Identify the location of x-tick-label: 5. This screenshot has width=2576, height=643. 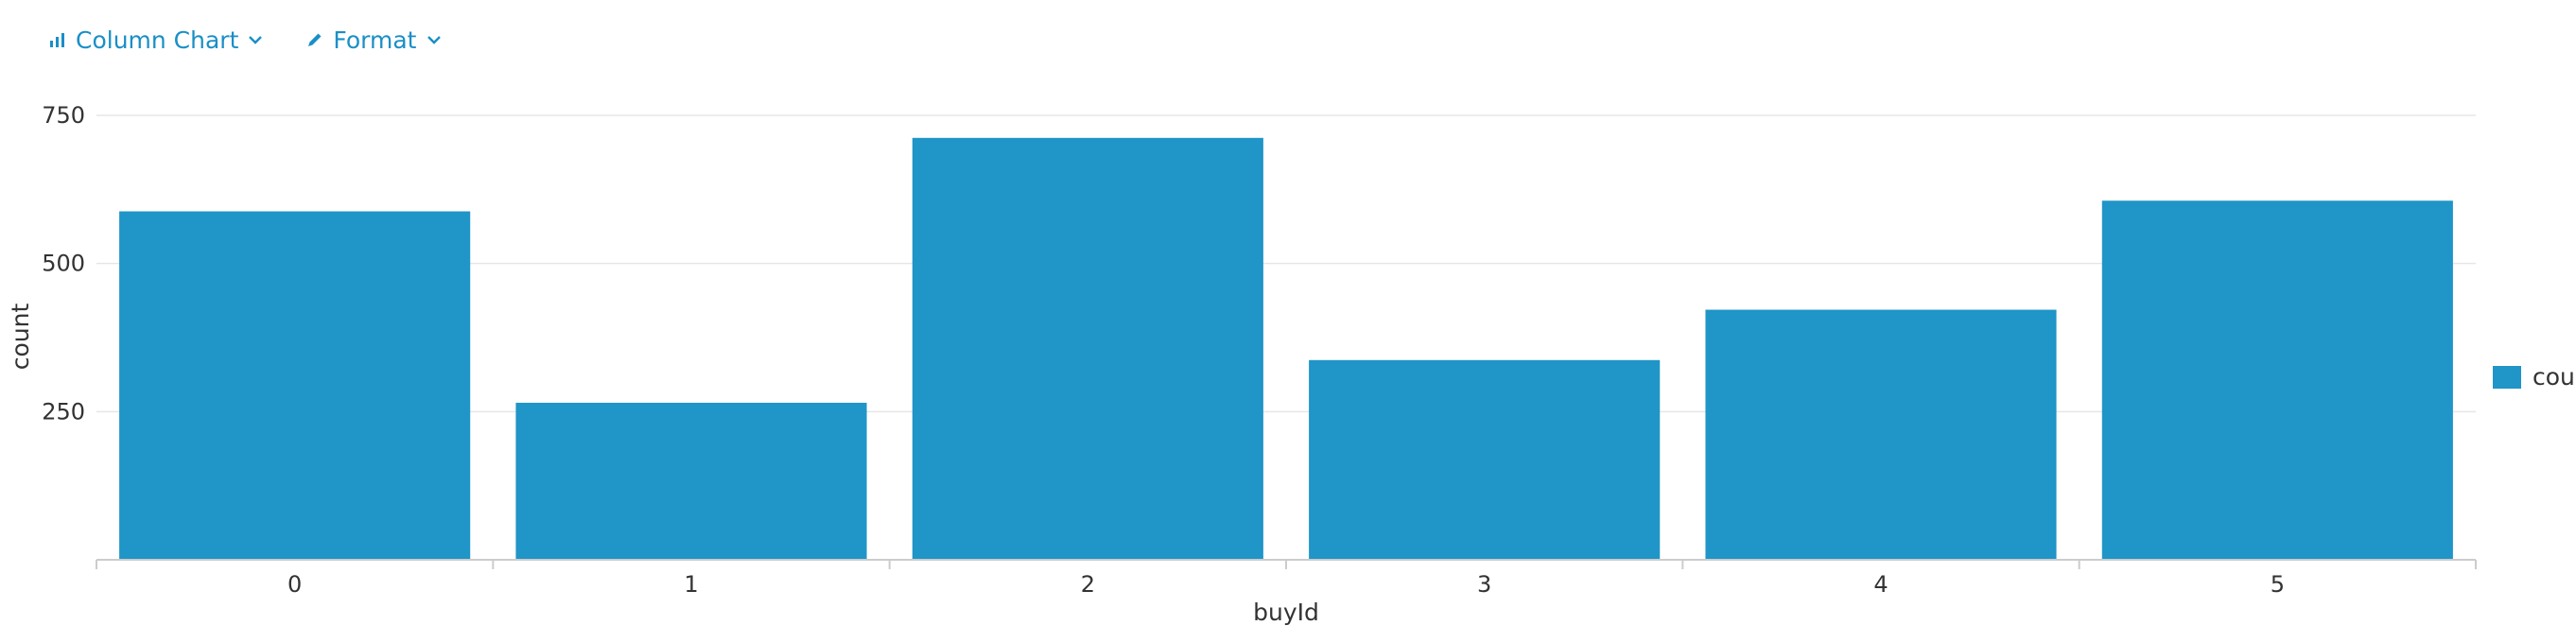
(2278, 584).